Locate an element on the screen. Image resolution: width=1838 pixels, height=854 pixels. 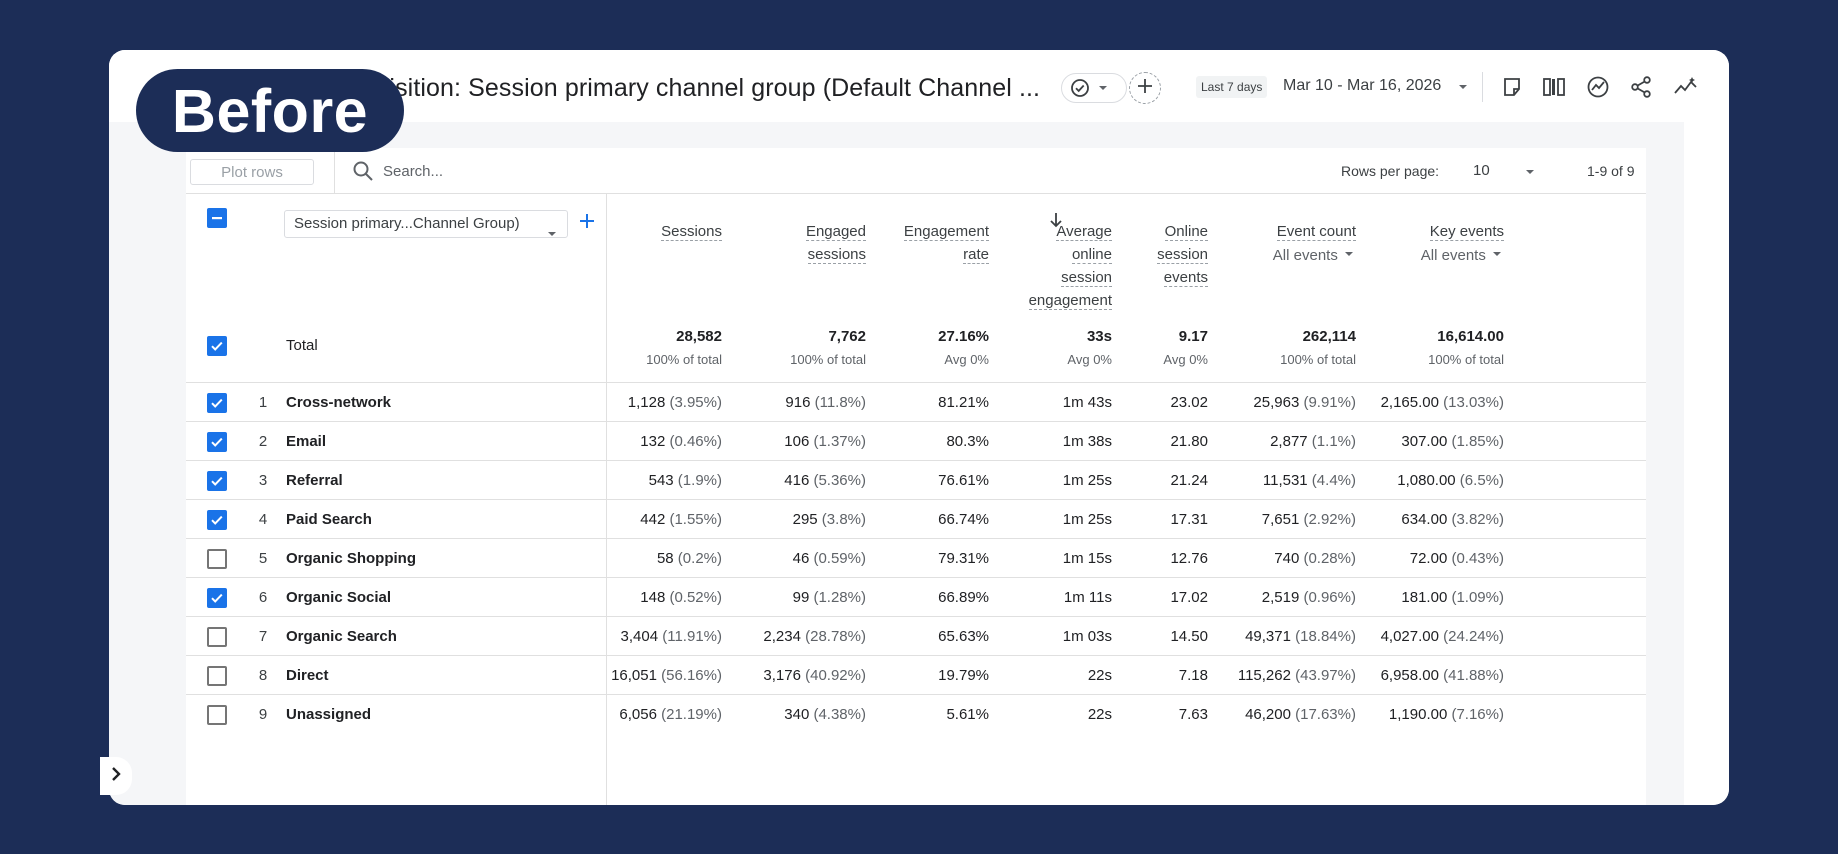
cell-value: 66.89% is located at coordinates (963, 597).